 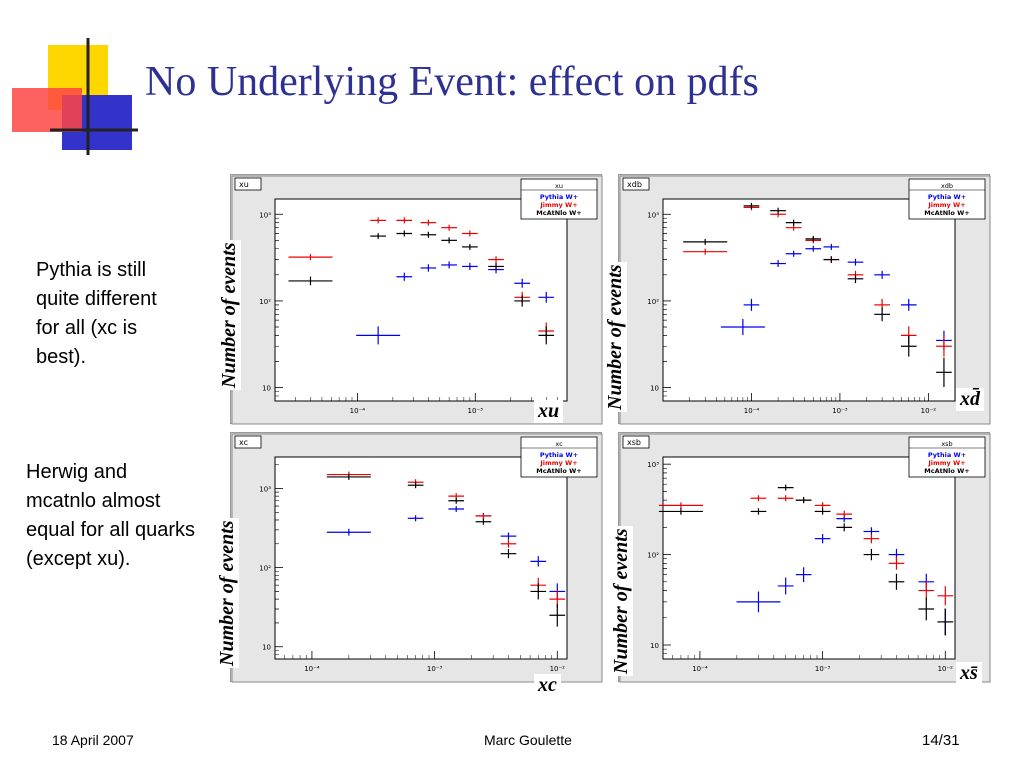 What do you see at coordinates (970, 399) in the screenshot?
I see `x-axis-label-xdb: xd̄` at bounding box center [970, 399].